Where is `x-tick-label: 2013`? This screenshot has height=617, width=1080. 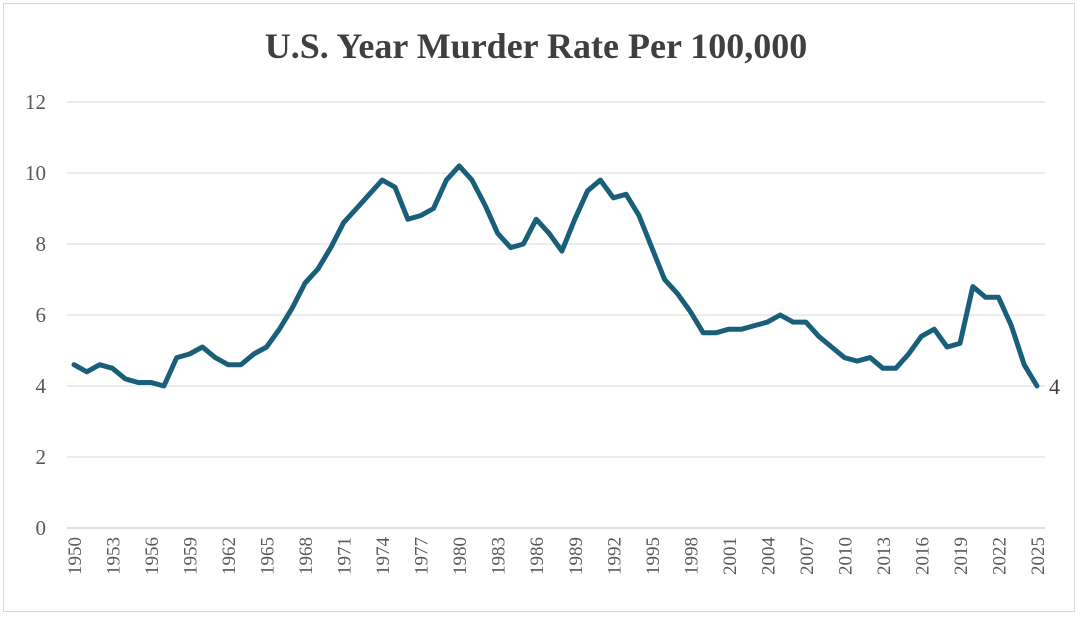
x-tick-label: 2013 is located at coordinates (884, 556).